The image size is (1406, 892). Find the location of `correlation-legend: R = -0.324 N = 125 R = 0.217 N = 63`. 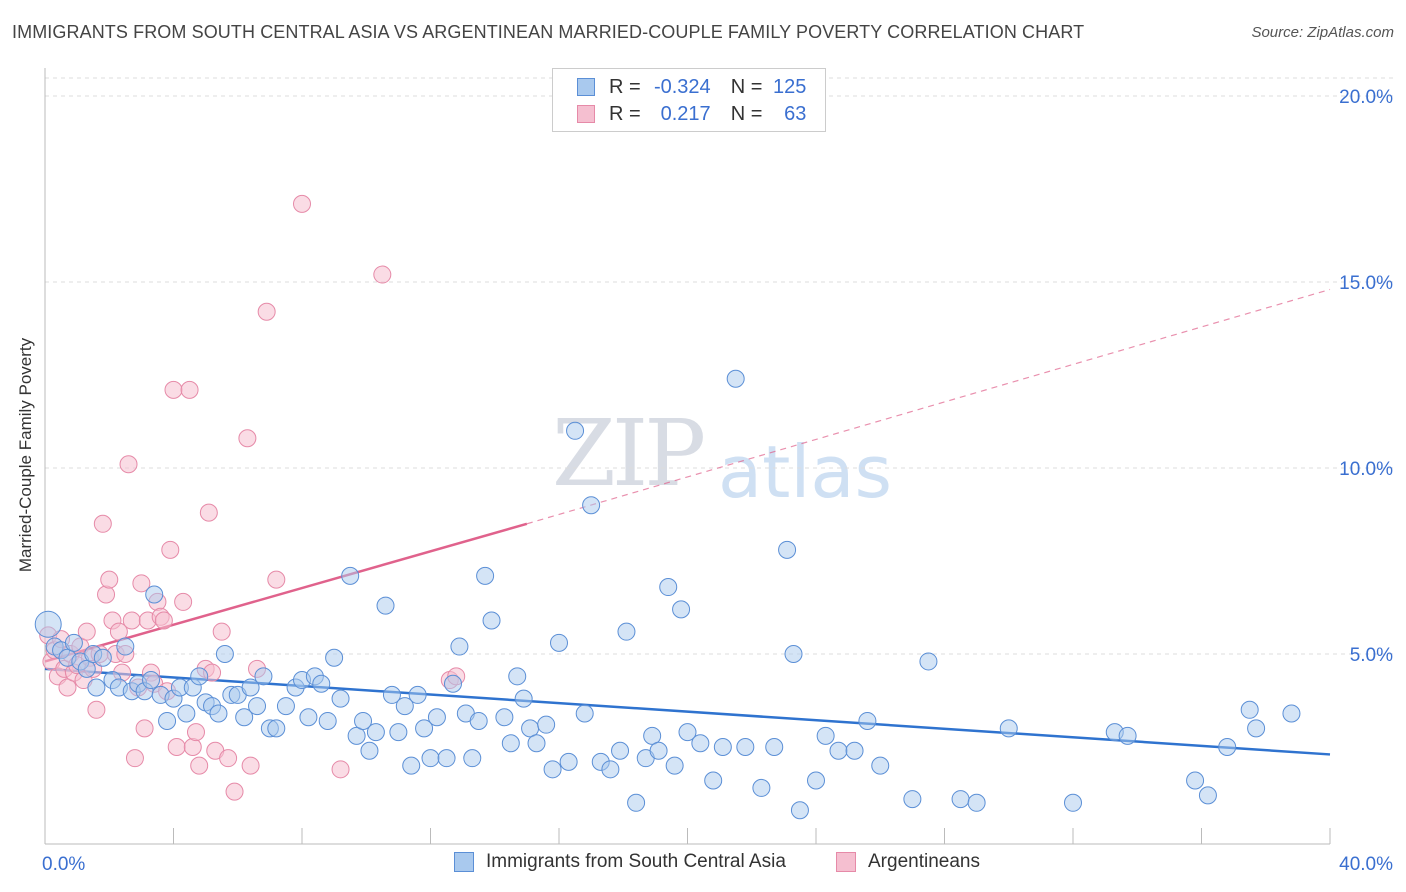

correlation-legend: R = -0.324 N = 125 R = 0.217 N = 63 is located at coordinates (689, 100).